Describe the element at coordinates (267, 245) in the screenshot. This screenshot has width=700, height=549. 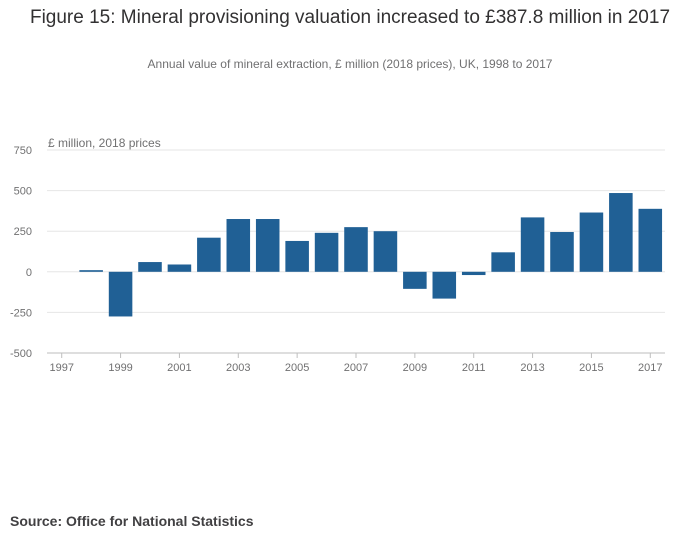
I see `bar-2004` at that location.